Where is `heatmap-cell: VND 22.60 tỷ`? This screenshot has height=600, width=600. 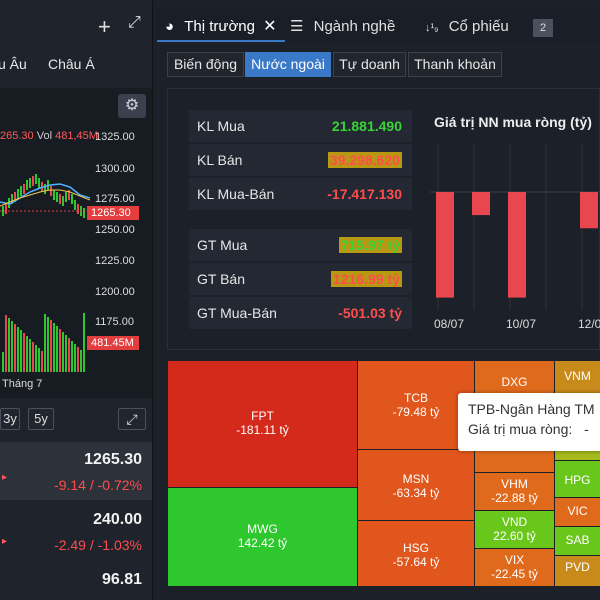 heatmap-cell: VND 22.60 tỷ is located at coordinates (514, 529).